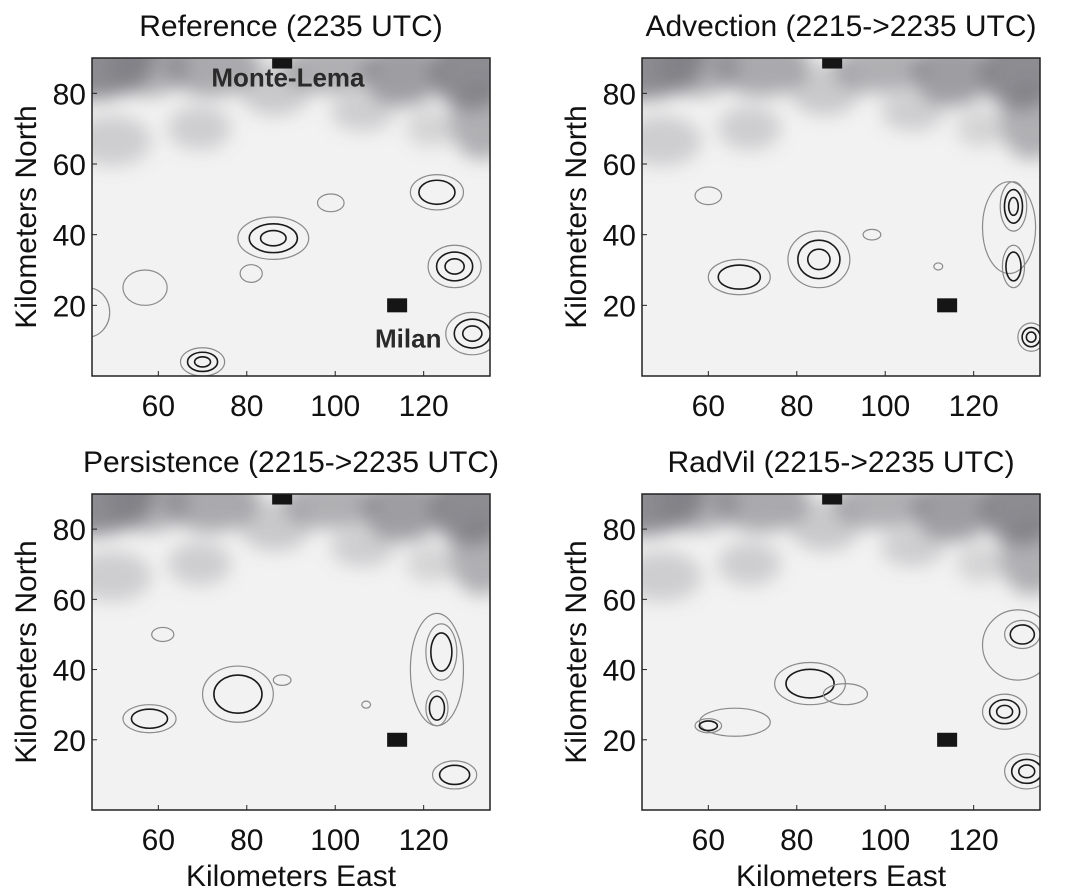 The height and width of the screenshot is (889, 1067). Describe the element at coordinates (246, 840) in the screenshot. I see `x-tick-label: 80` at that location.